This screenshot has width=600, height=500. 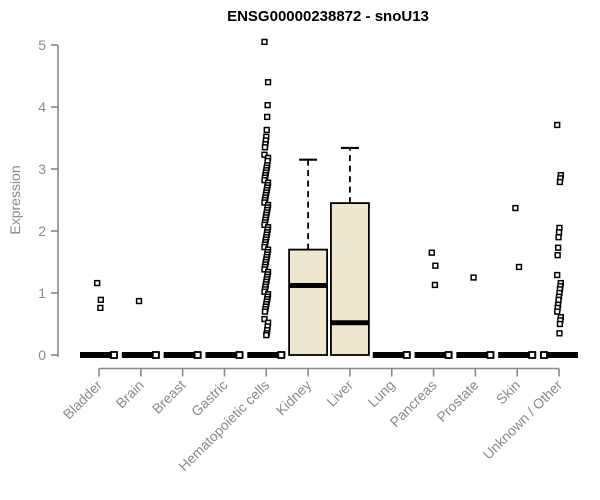 What do you see at coordinates (339, 393) in the screenshot?
I see `x-tick-label-liver: Liver` at bounding box center [339, 393].